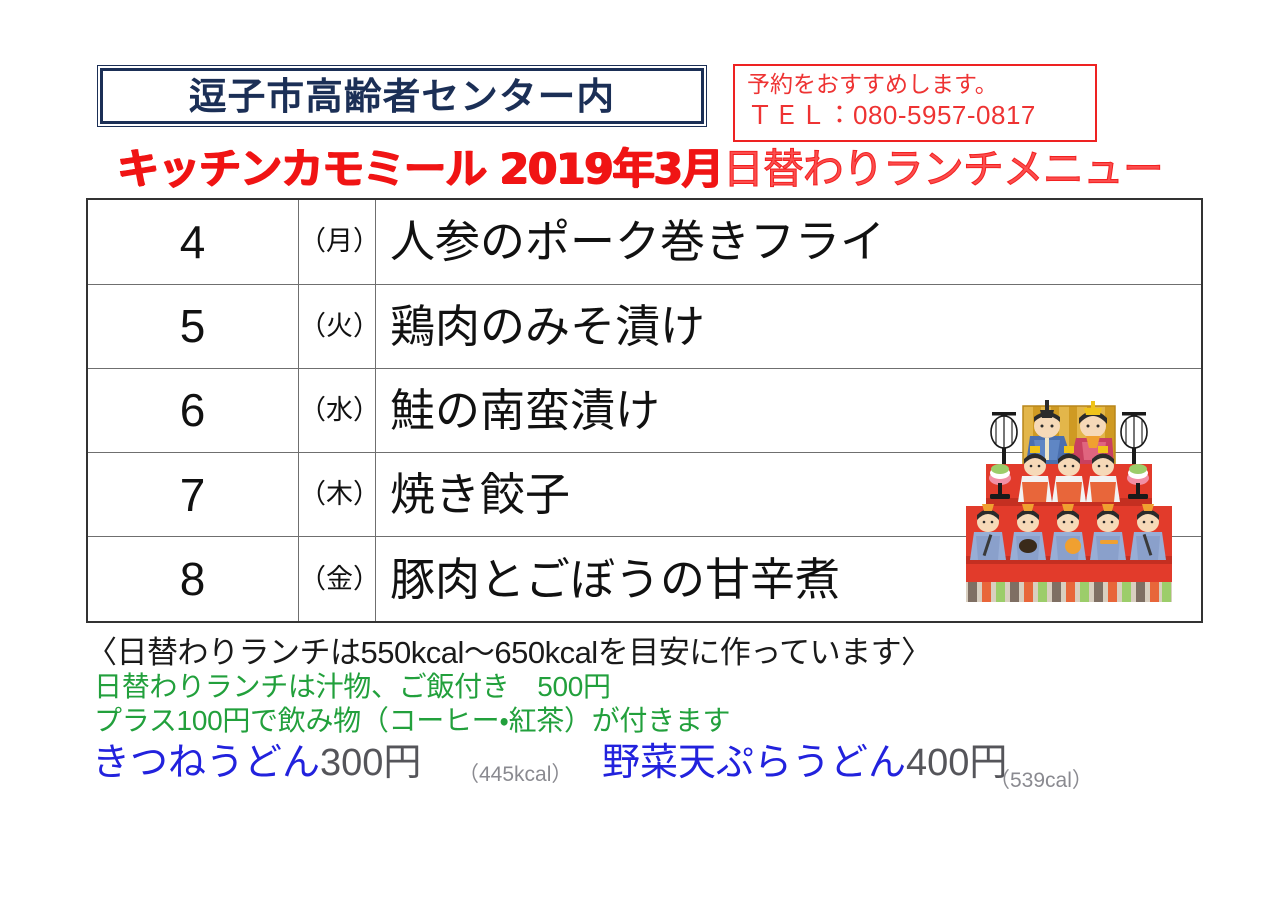 The image size is (1280, 905). I want to click on weekday-label: （木）, so click(339, 494).